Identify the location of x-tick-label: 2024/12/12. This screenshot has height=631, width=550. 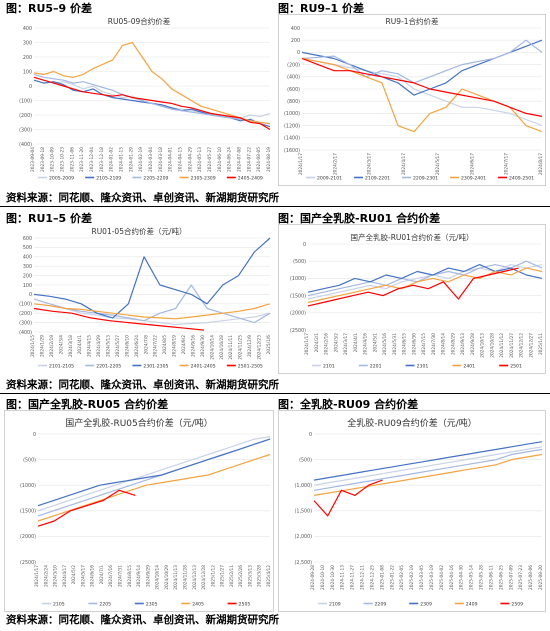
(522, 345).